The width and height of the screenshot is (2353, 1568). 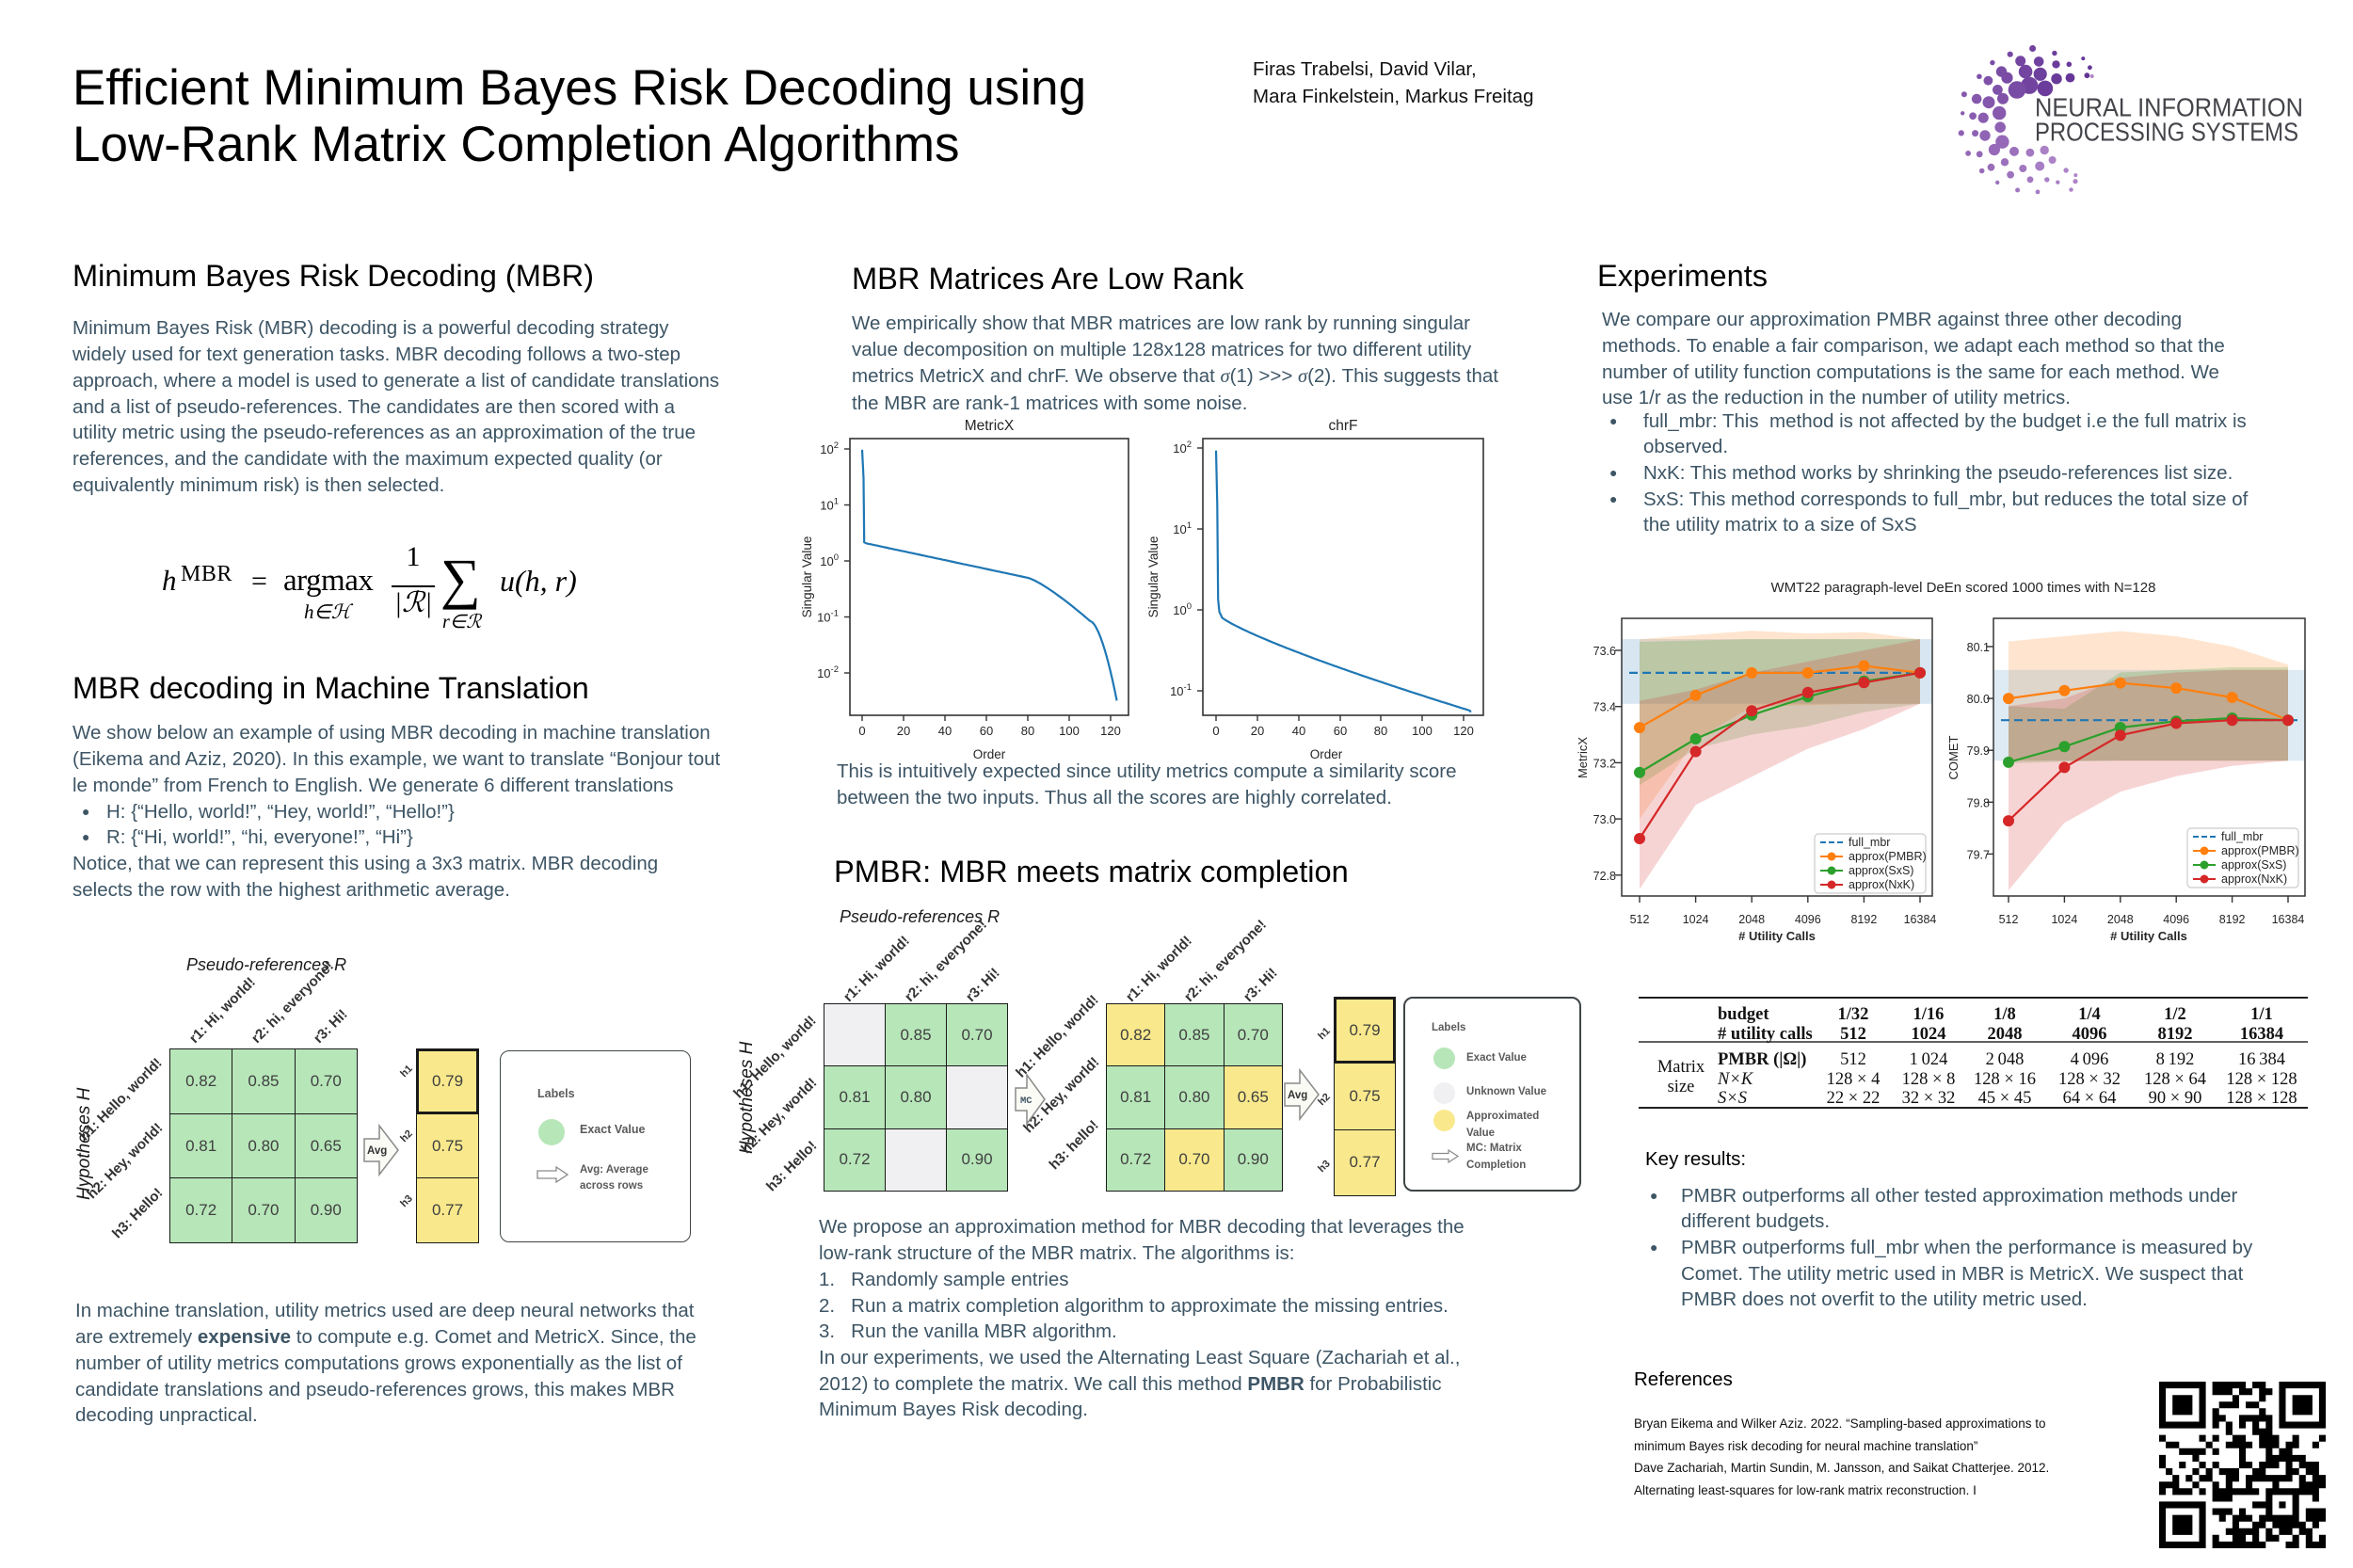 I want to click on svg-text: 73.0, so click(x=1604, y=819).